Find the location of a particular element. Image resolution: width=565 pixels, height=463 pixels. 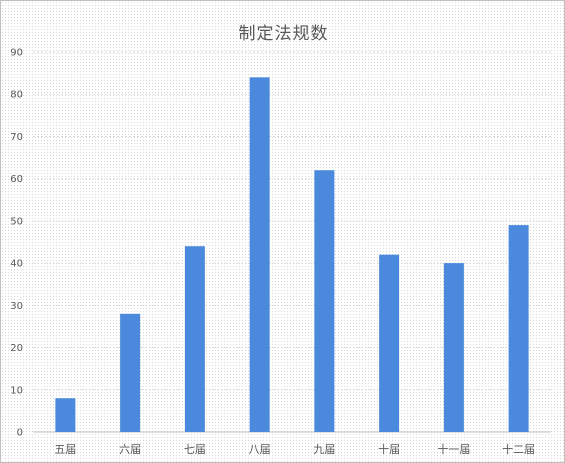

x-axis: 五届 六届 七届 八届 九届 十届 十一届 十二届 is located at coordinates (294, 449).